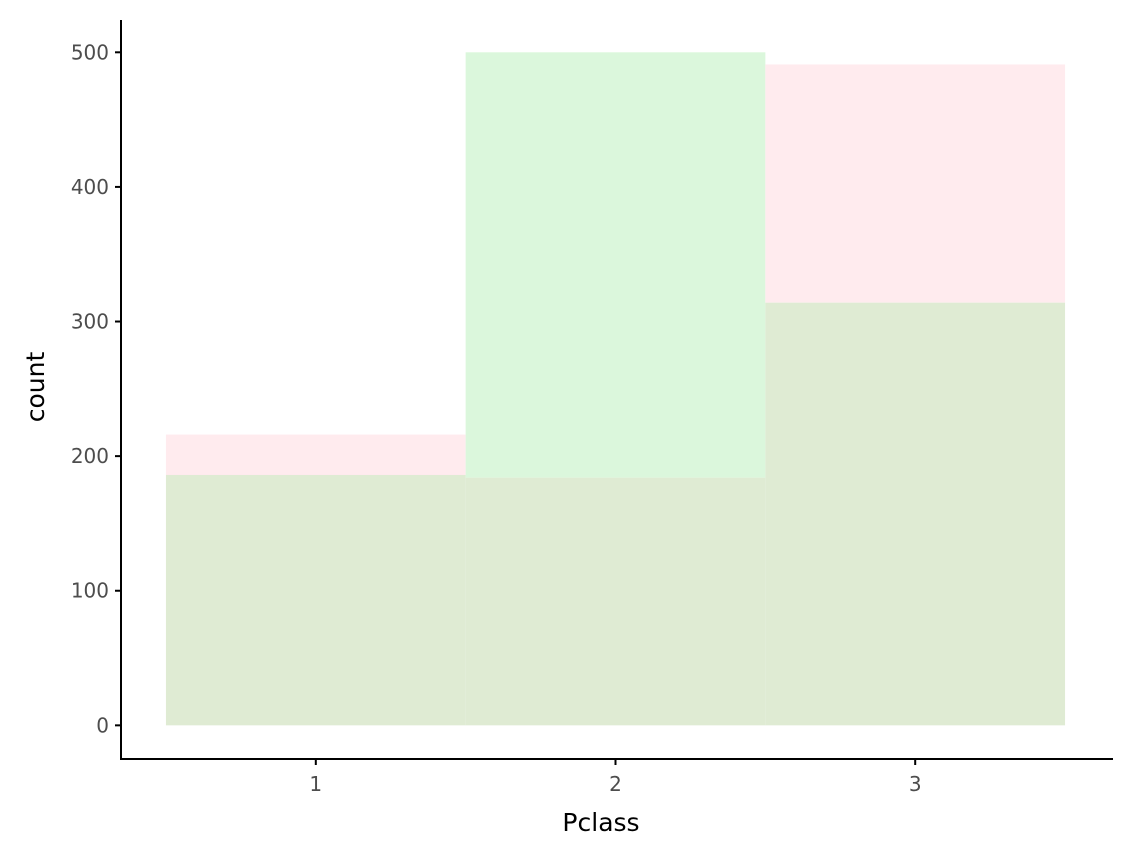  I want to click on y-tick-label: 0, so click(102, 725).